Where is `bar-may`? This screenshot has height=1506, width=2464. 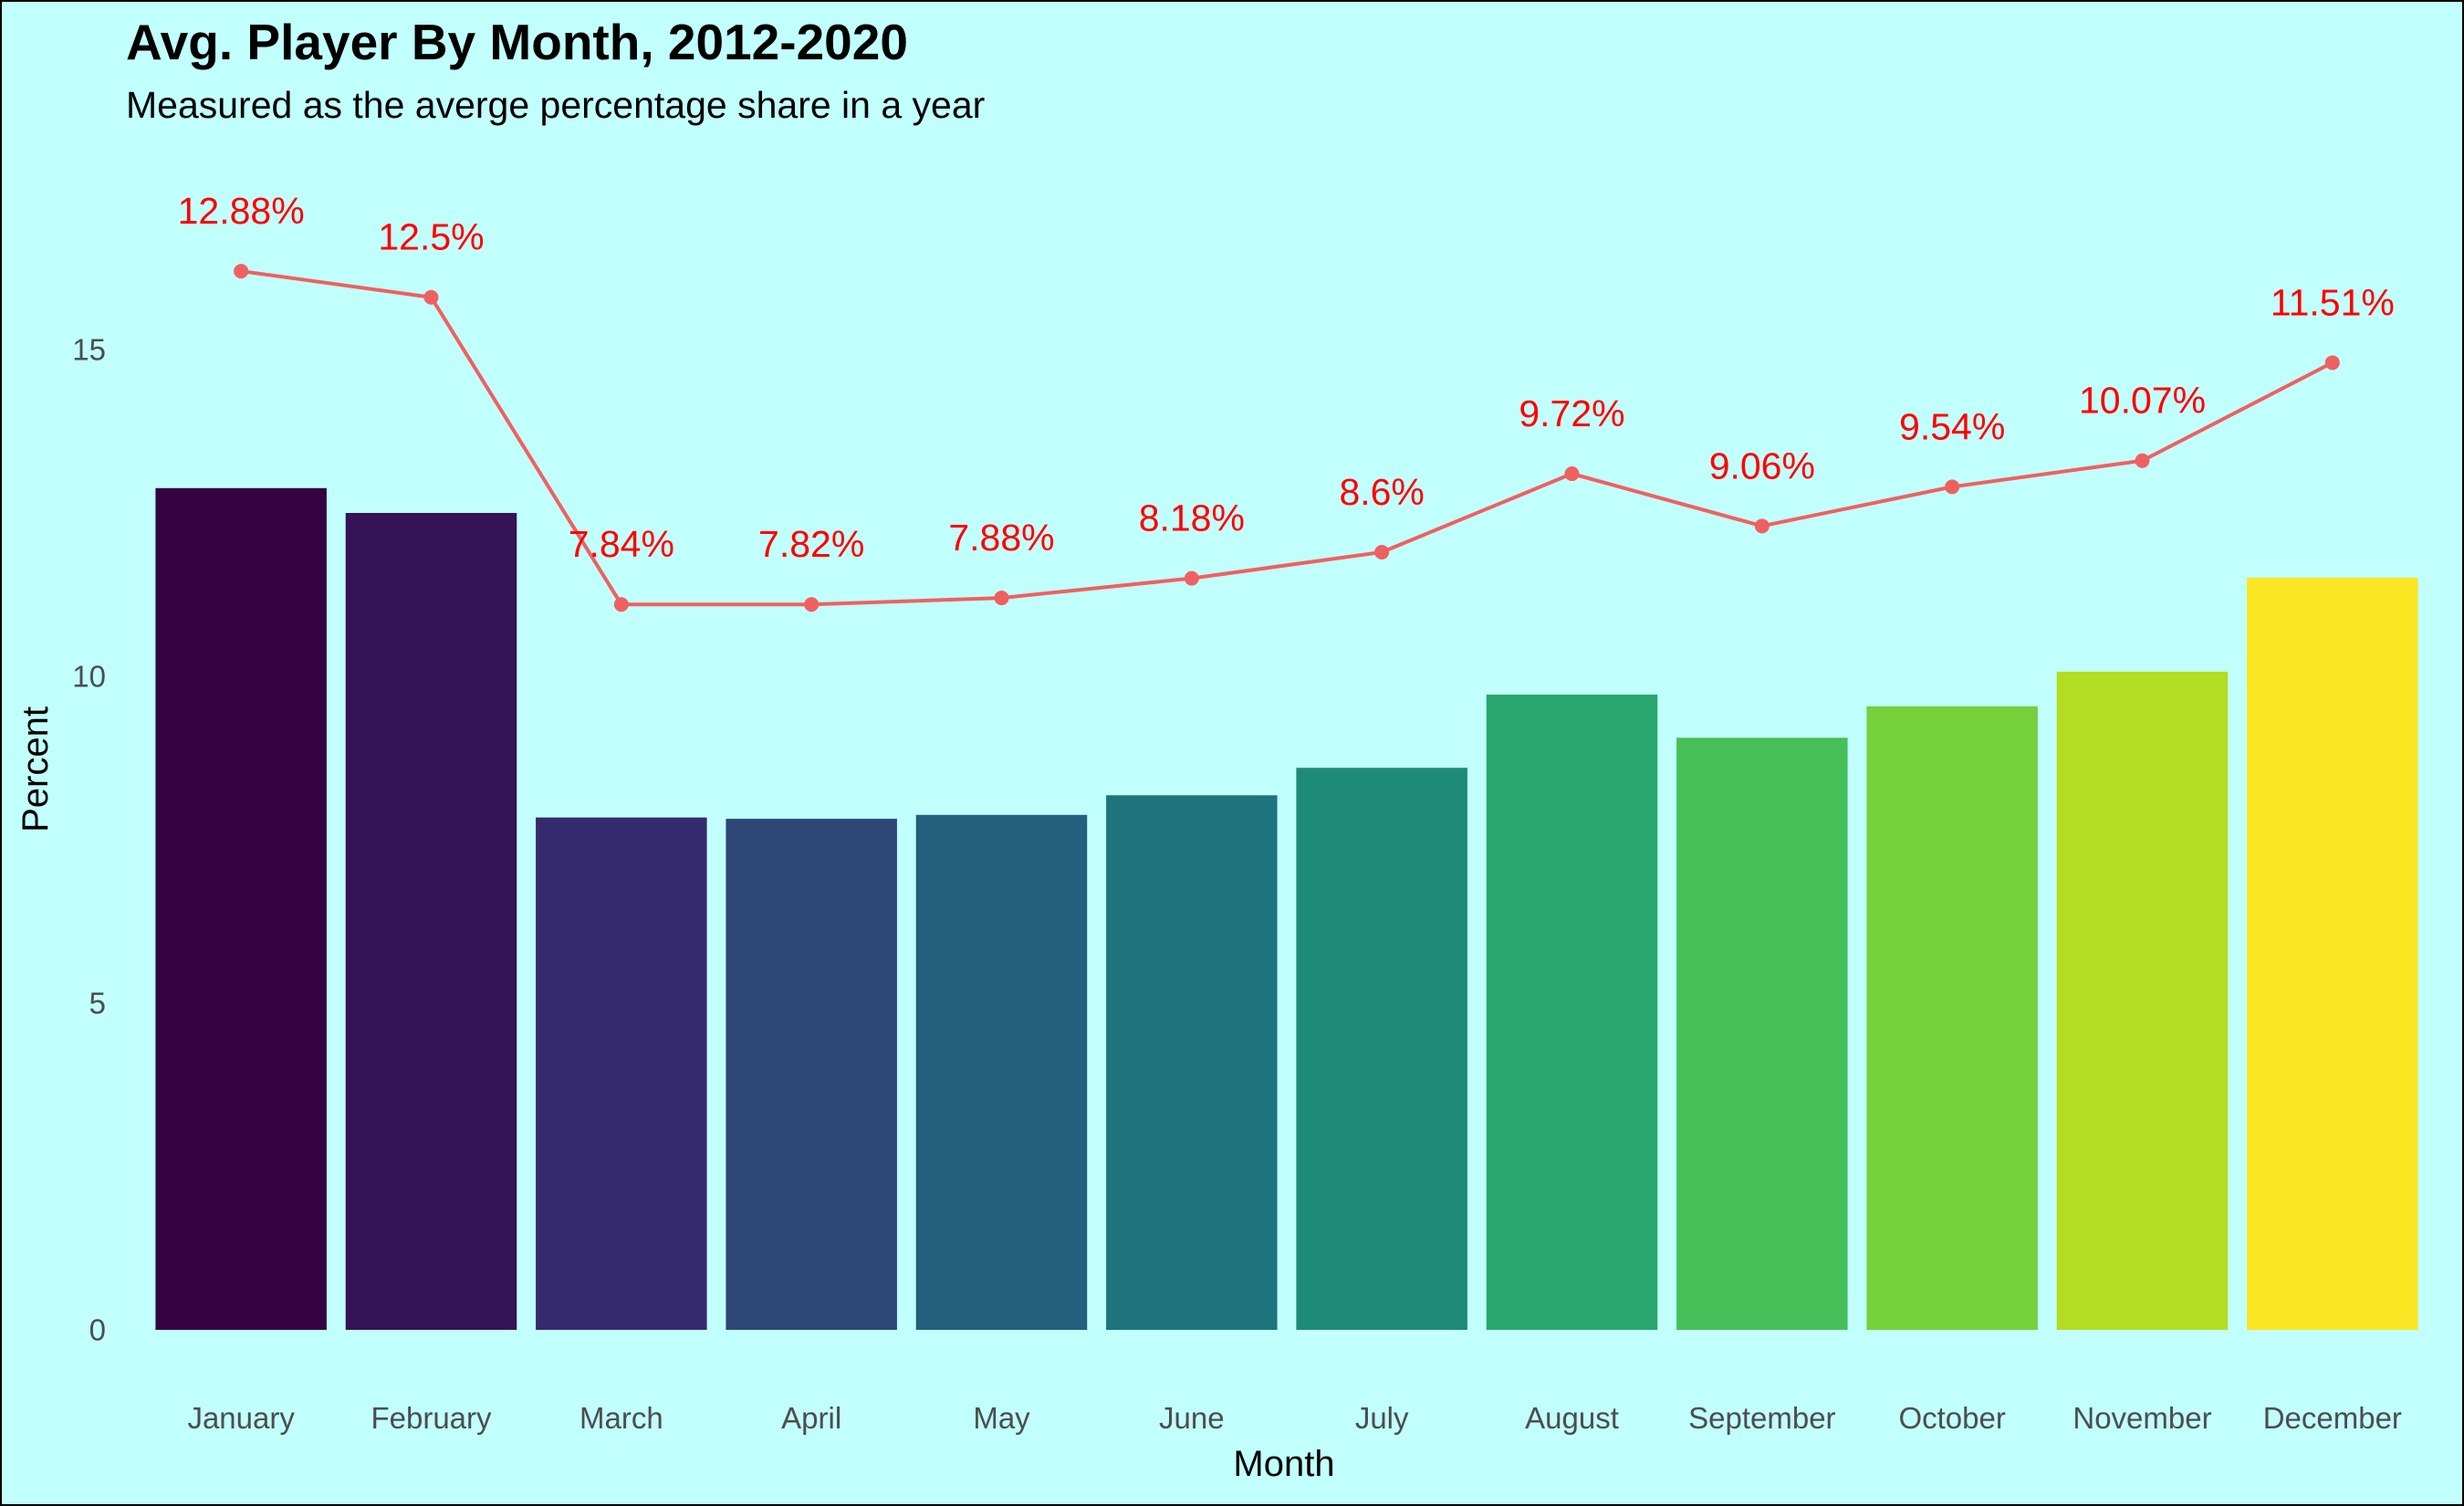
bar-may is located at coordinates (1001, 1072).